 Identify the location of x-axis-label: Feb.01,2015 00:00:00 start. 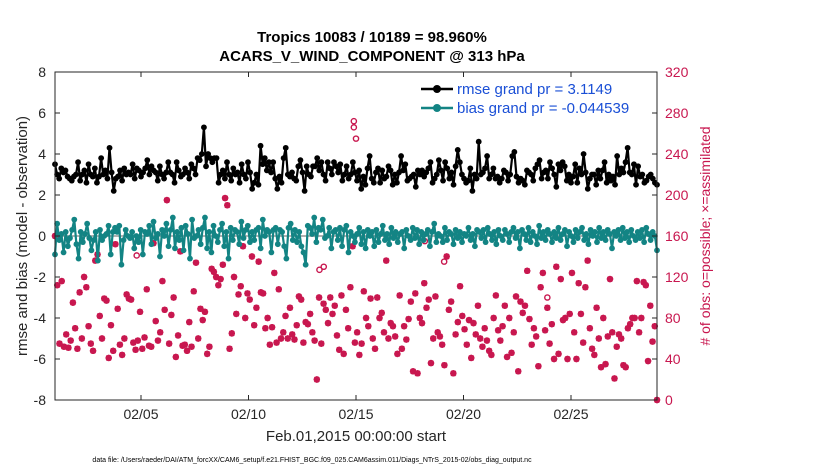
(356, 436).